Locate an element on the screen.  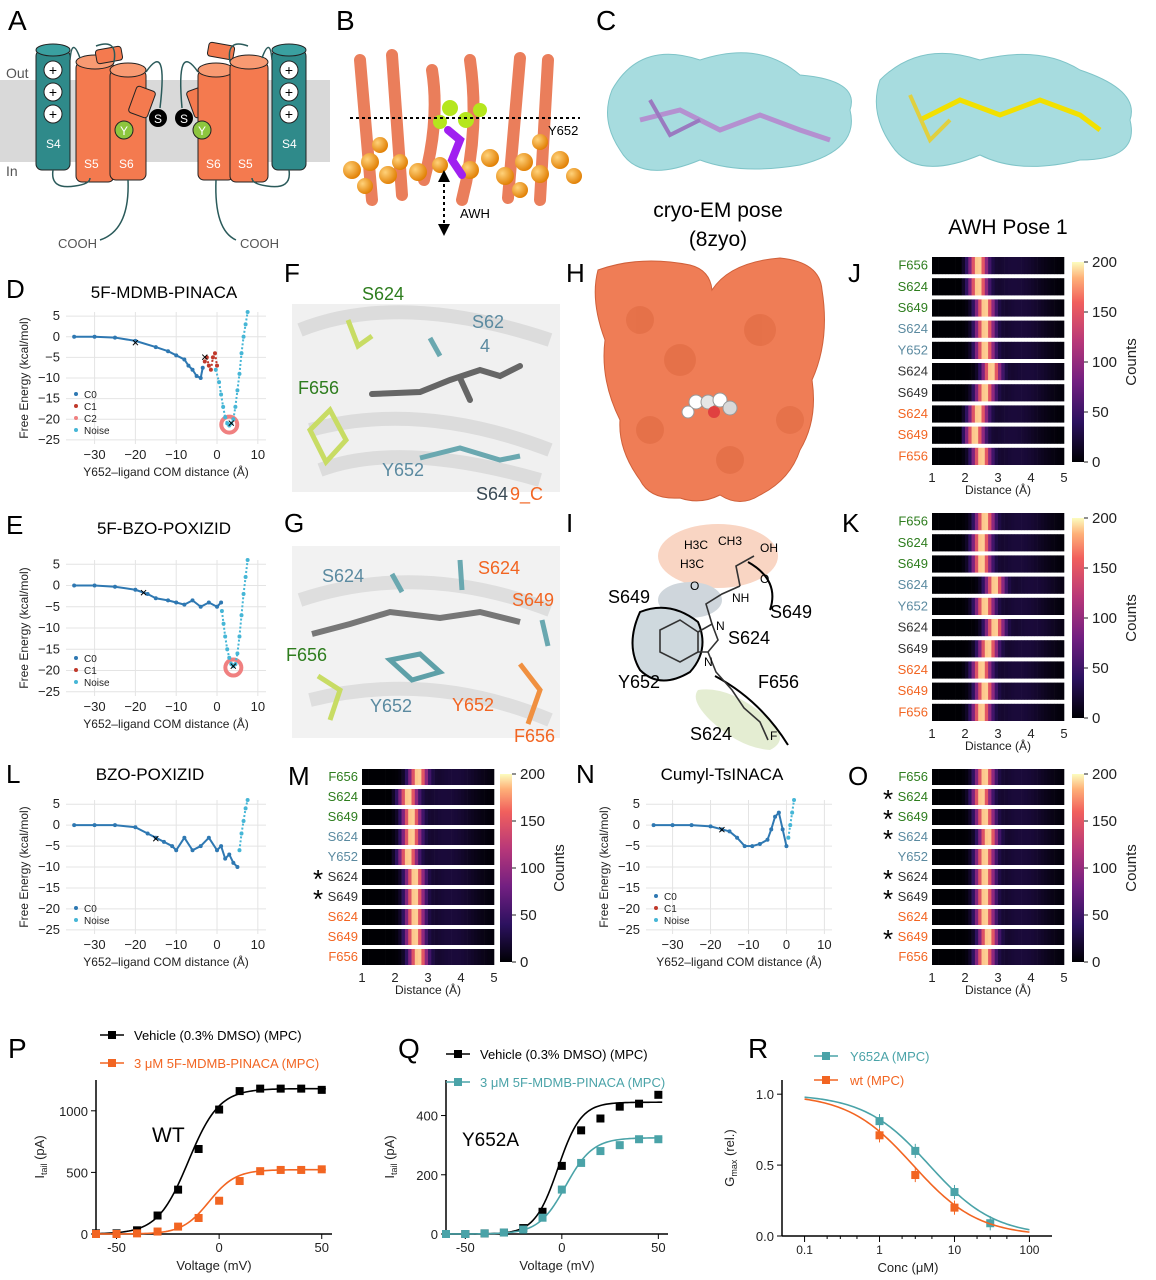
panel-letter-r: R is located at coordinates (758, 1048).